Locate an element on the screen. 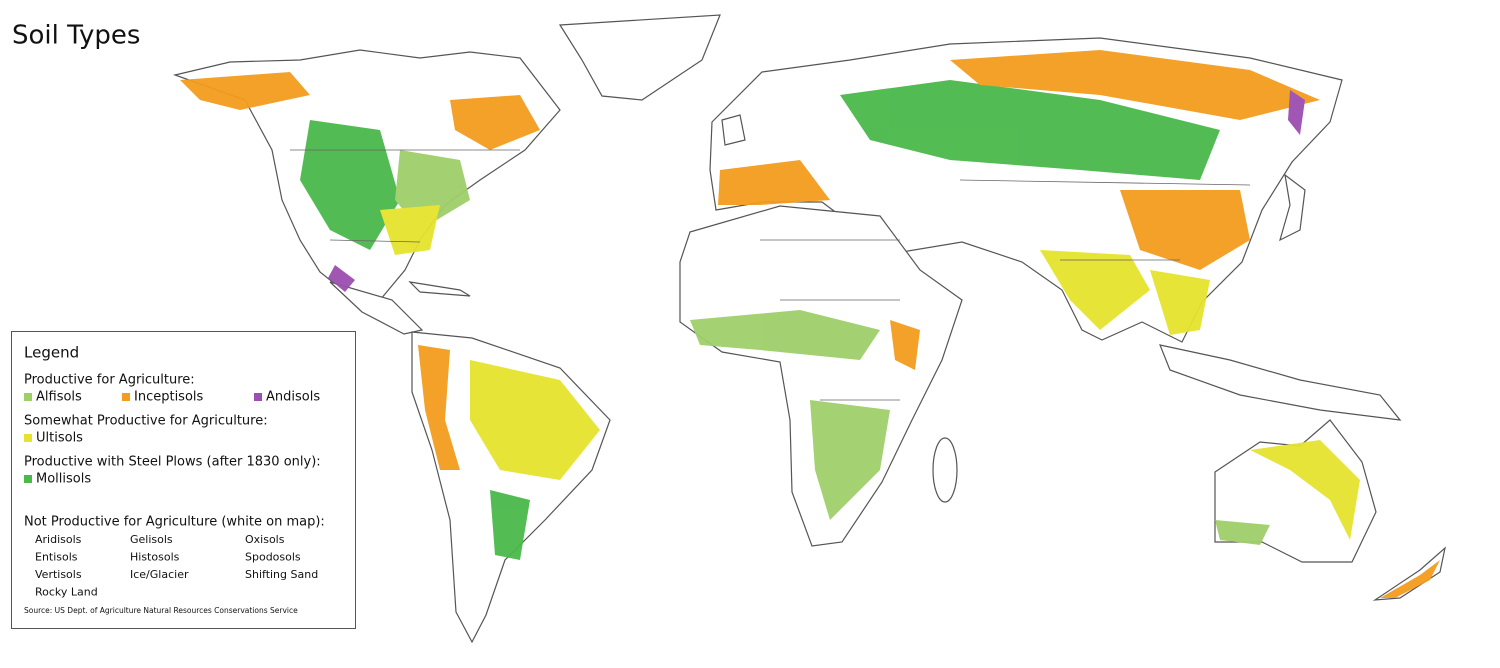 This screenshot has height=668, width=1500. madagascar is located at coordinates (945, 470).